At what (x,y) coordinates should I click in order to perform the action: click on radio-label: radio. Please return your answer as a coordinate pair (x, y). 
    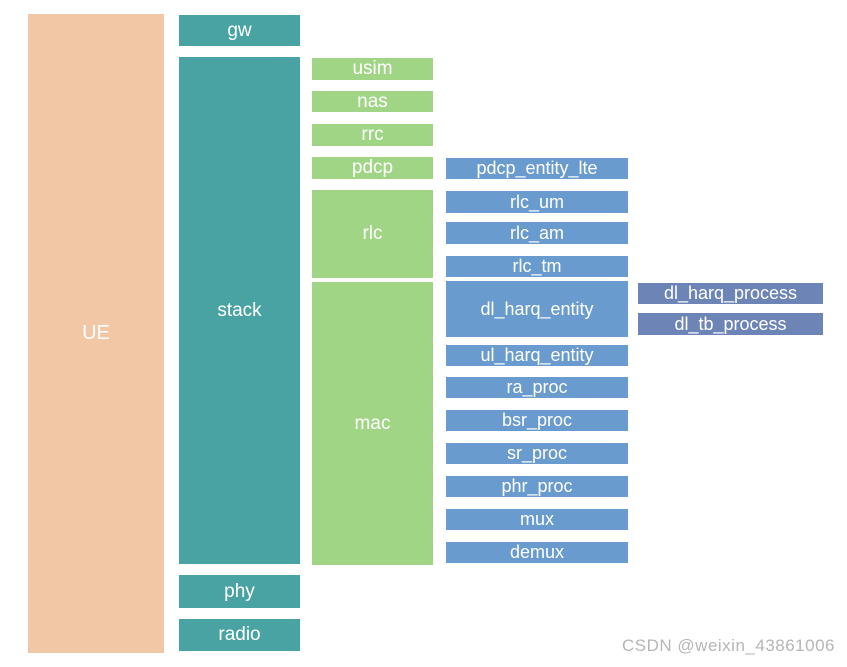
    Looking at the image, I should click on (239, 634).